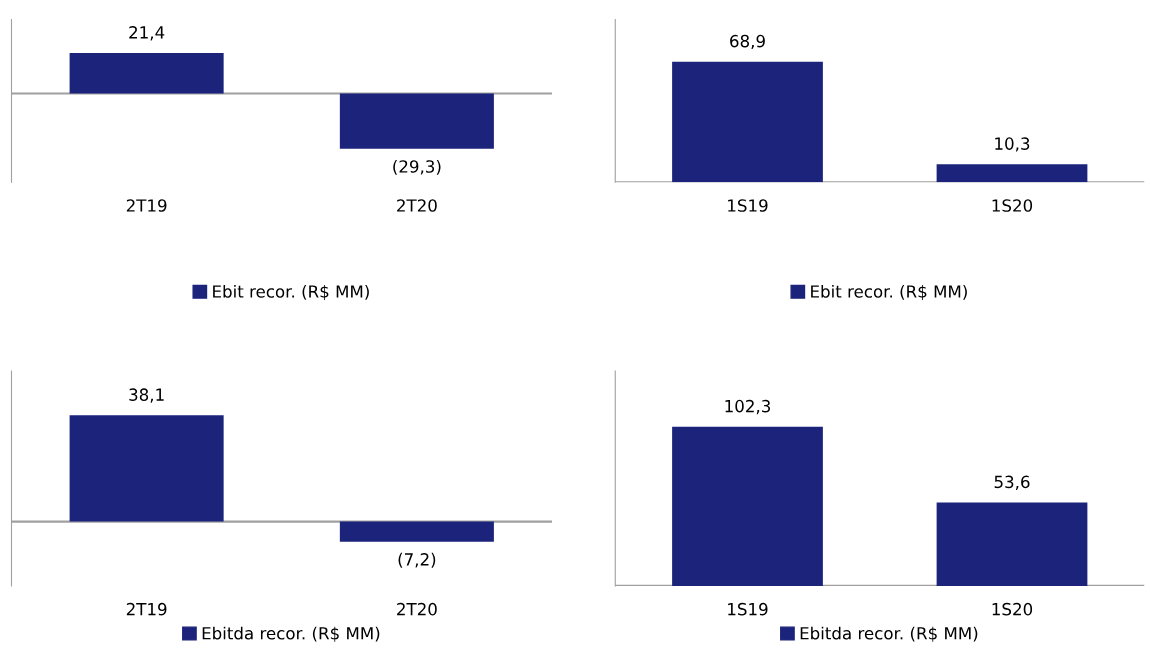 The image size is (1150, 651). I want to click on data-label: (29,3), so click(417, 167).